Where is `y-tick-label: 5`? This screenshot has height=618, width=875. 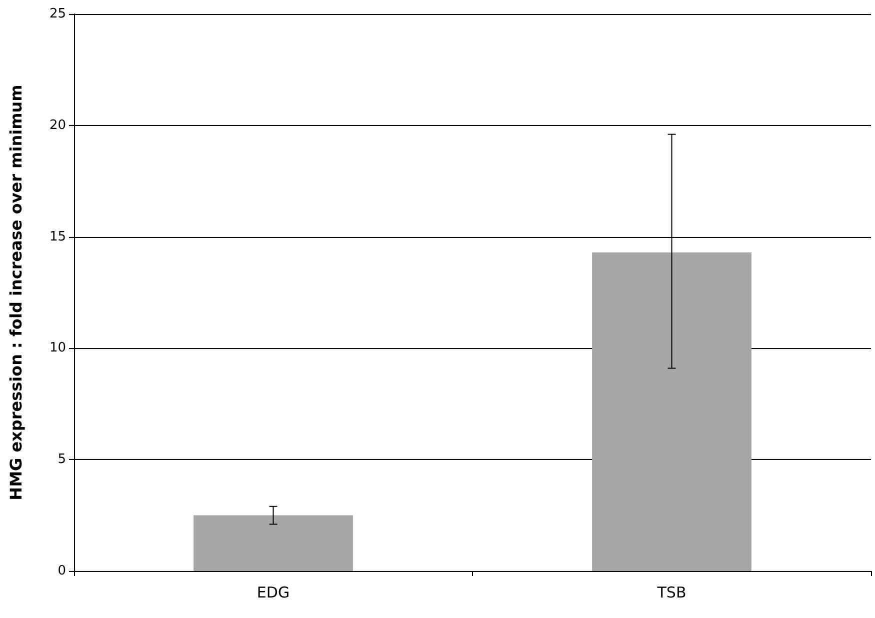
y-tick-label: 5 is located at coordinates (62, 460).